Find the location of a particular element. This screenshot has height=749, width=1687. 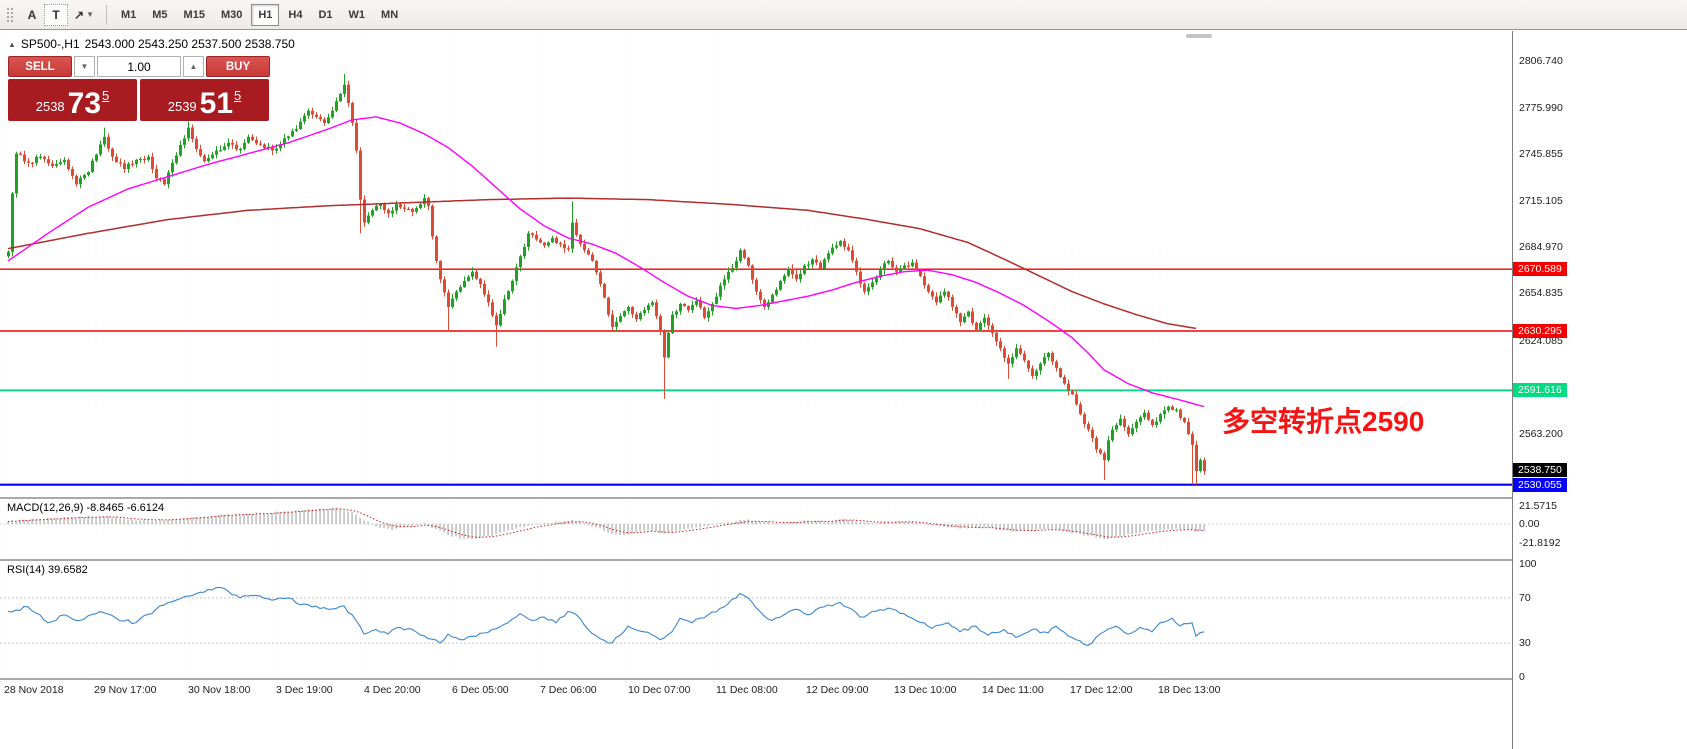

chevron-down-icon: ▼ is located at coordinates (90, 14).